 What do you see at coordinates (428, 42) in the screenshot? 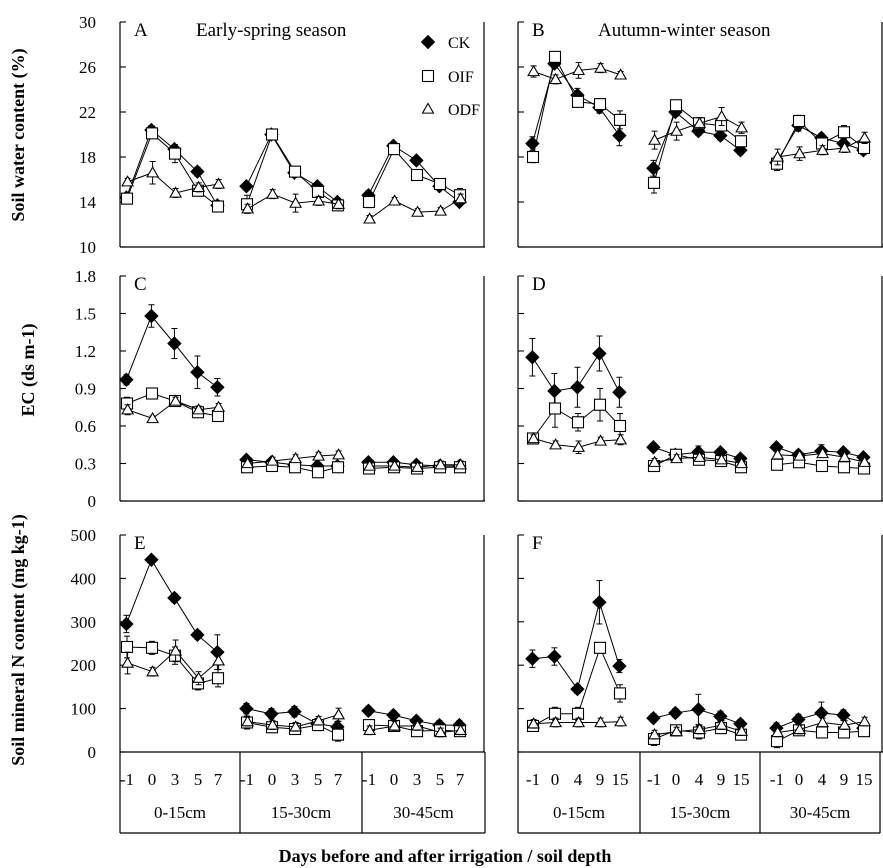
I see `legend-marker-ck` at bounding box center [428, 42].